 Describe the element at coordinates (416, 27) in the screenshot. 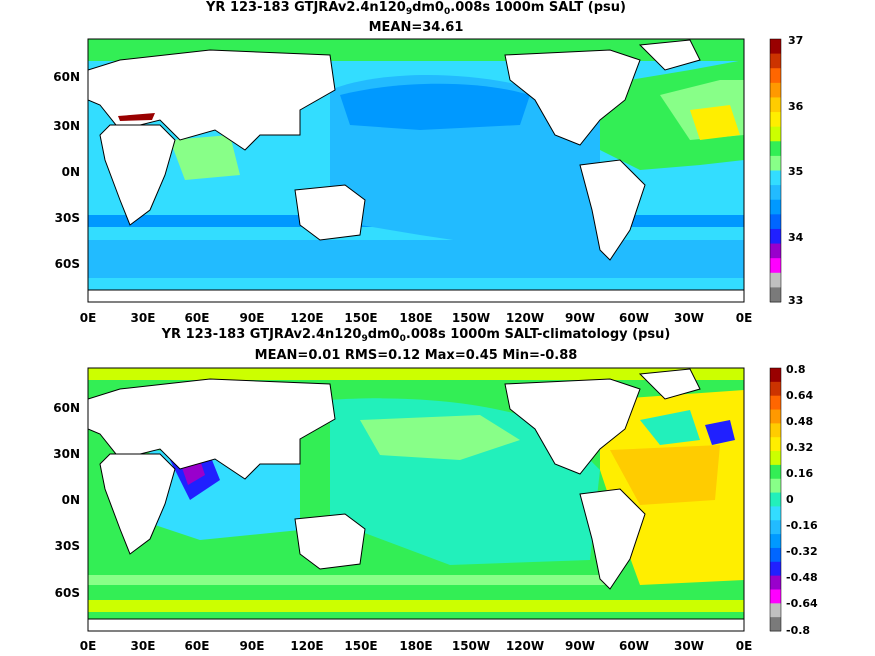

I see `panel1-subtitle: MEAN=34.61` at that location.